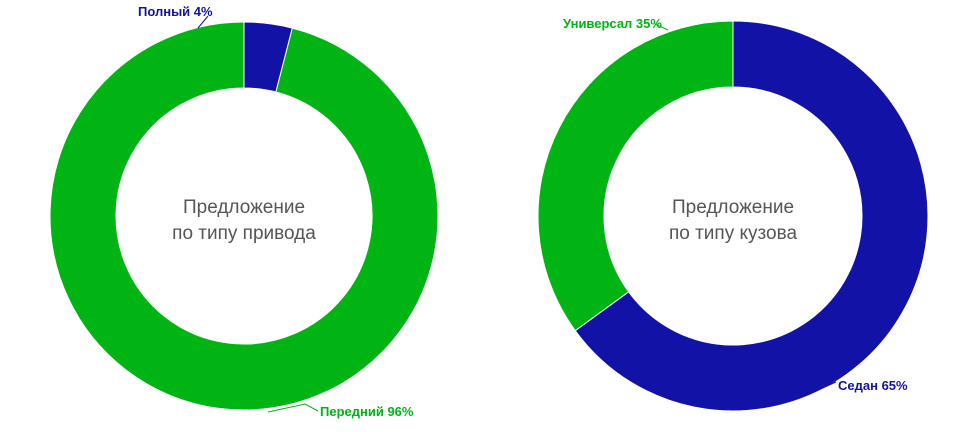 This screenshot has width=980, height=432. I want to click on leader-line-polnyi, so click(203, 22).